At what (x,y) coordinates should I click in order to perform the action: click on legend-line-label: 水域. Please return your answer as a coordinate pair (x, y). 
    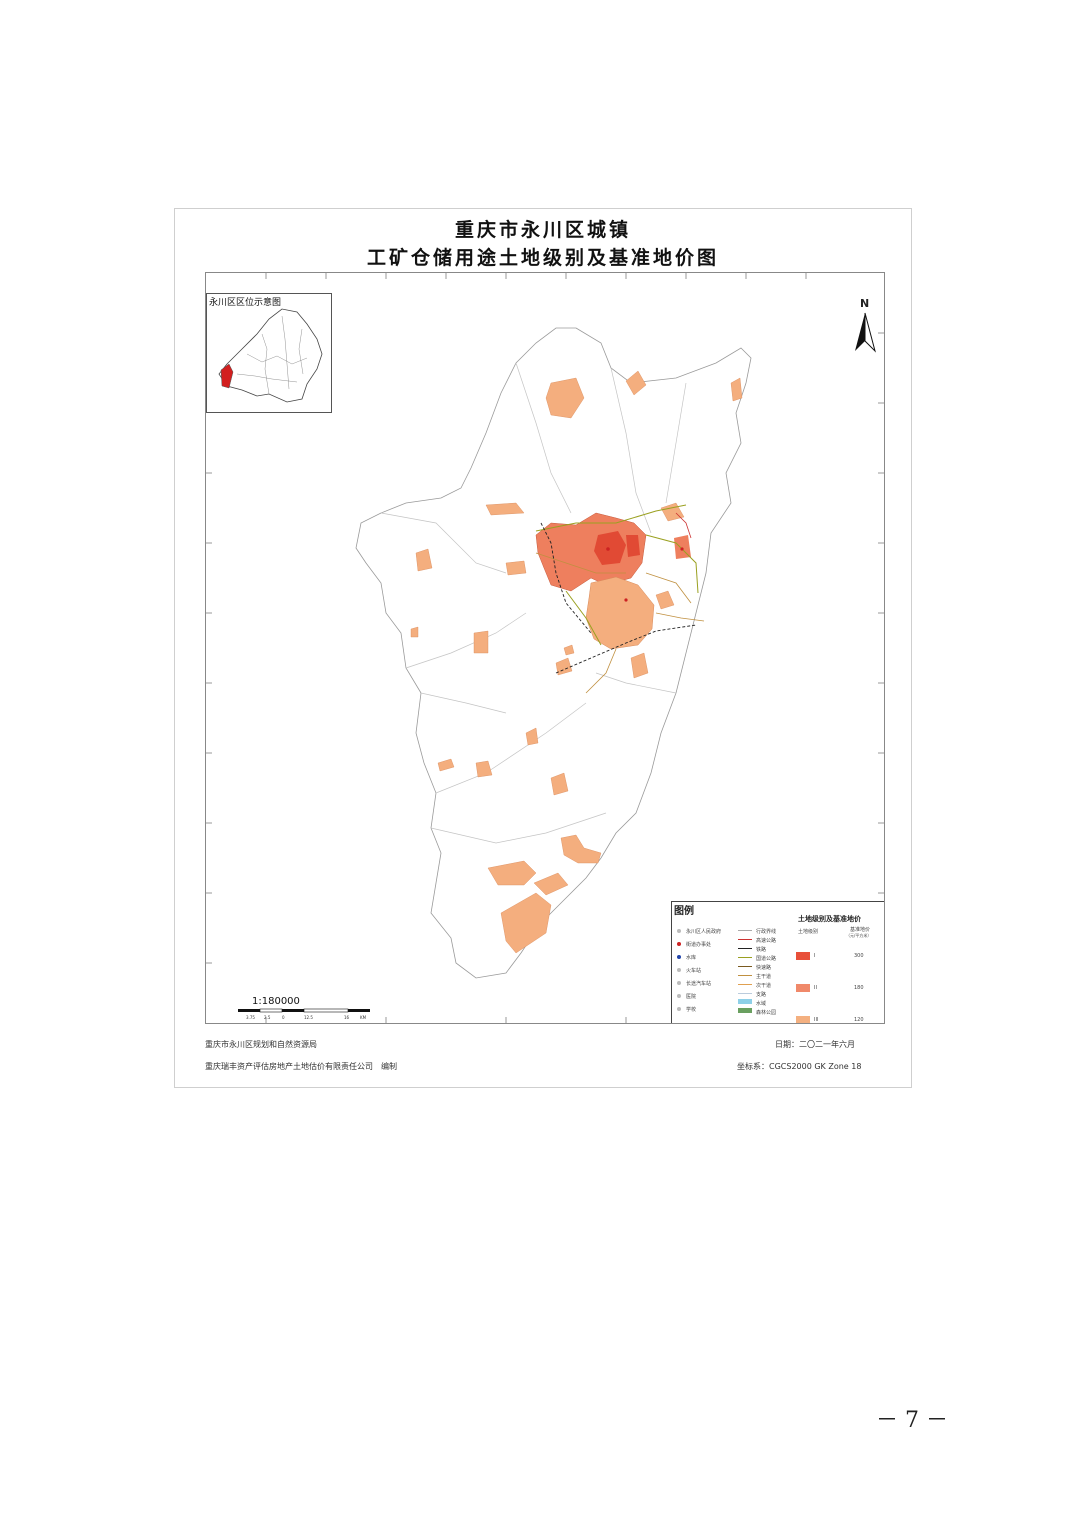
    Looking at the image, I should click on (761, 1004).